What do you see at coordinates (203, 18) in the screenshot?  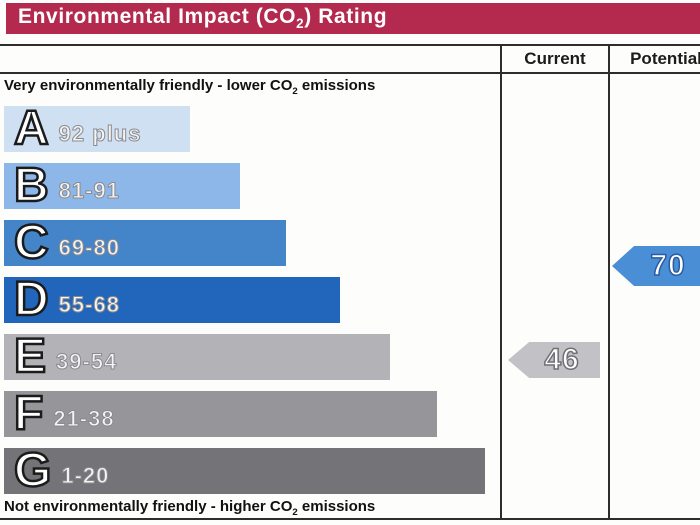 I see `page-title: Environmental Impact (CO2) Rating` at bounding box center [203, 18].